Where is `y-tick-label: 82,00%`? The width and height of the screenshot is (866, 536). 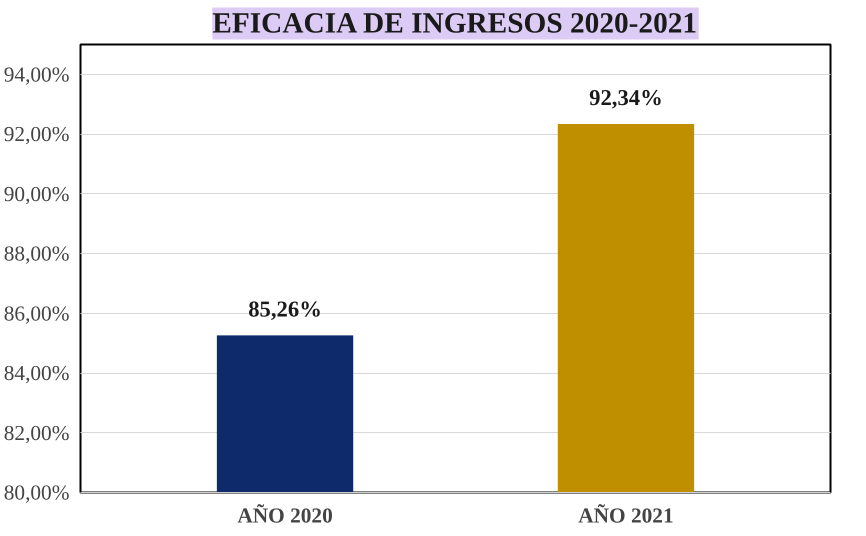
y-tick-label: 82,00% is located at coordinates (37, 432).